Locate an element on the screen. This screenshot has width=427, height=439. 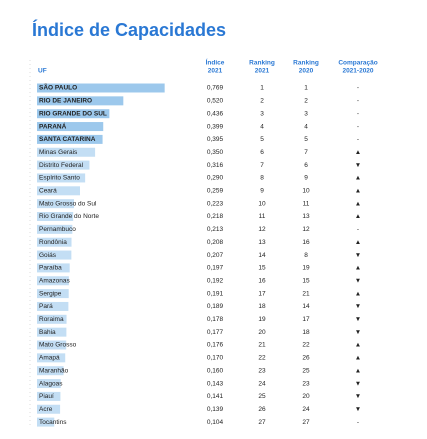
uf: Pará is located at coordinates (46, 306).